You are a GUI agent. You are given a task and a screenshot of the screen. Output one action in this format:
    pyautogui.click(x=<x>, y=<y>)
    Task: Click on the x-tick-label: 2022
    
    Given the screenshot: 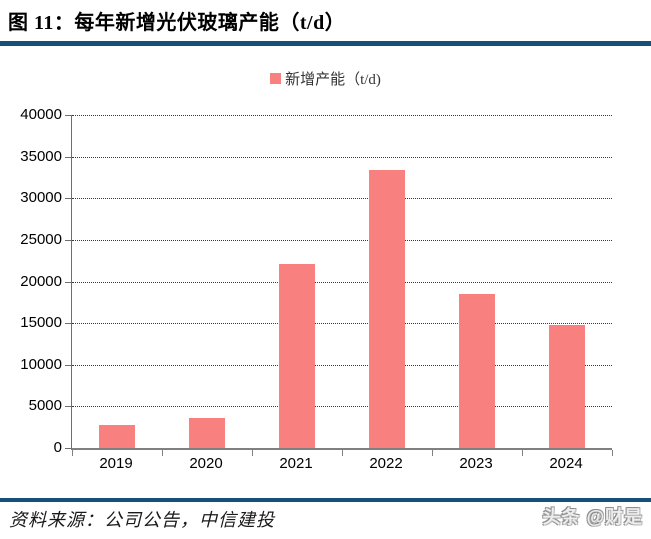 What is the action you would take?
    pyautogui.click(x=386, y=463)
    